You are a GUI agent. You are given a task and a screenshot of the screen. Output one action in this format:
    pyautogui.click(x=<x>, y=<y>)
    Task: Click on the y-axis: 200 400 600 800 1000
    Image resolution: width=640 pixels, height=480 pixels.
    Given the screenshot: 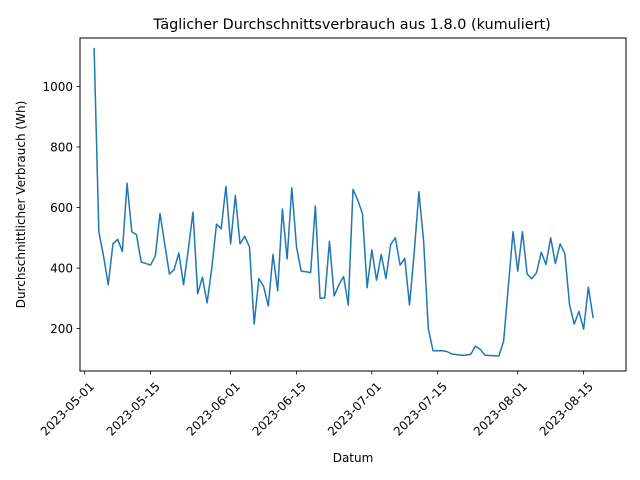 What is the action you would take?
    pyautogui.click(x=61, y=208)
    